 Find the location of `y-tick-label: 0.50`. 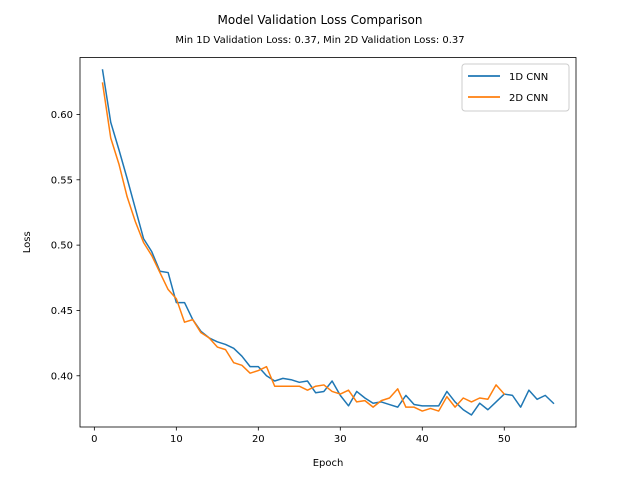

y-tick-label: 0.50 is located at coordinates (62, 246).